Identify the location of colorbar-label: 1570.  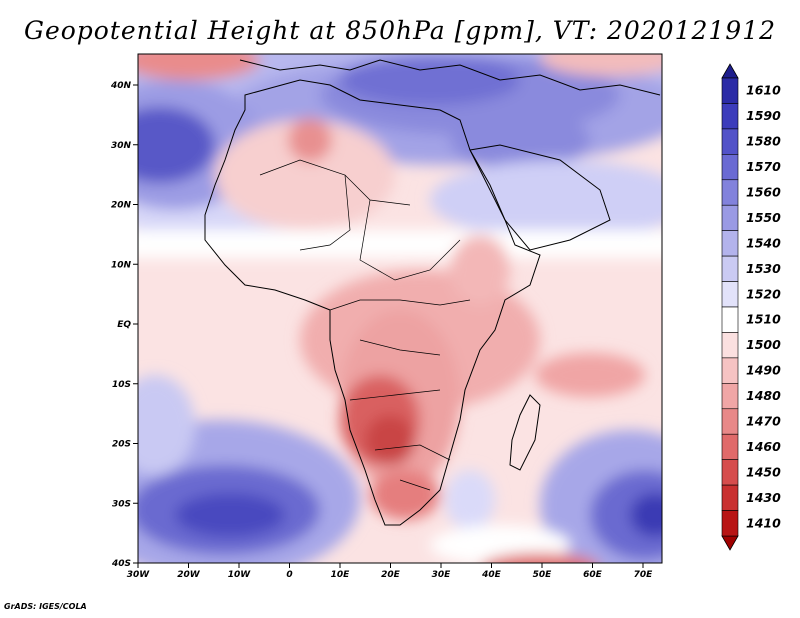
(763, 166).